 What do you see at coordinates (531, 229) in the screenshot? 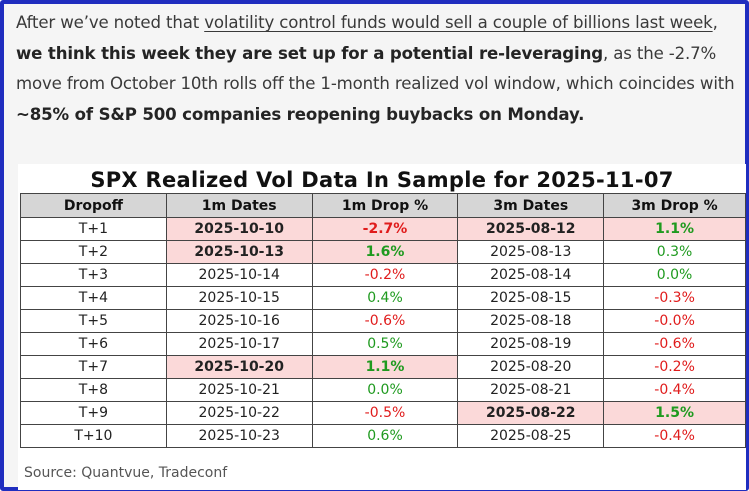
I see `cell-3m-date: 2025-08-12` at bounding box center [531, 229].